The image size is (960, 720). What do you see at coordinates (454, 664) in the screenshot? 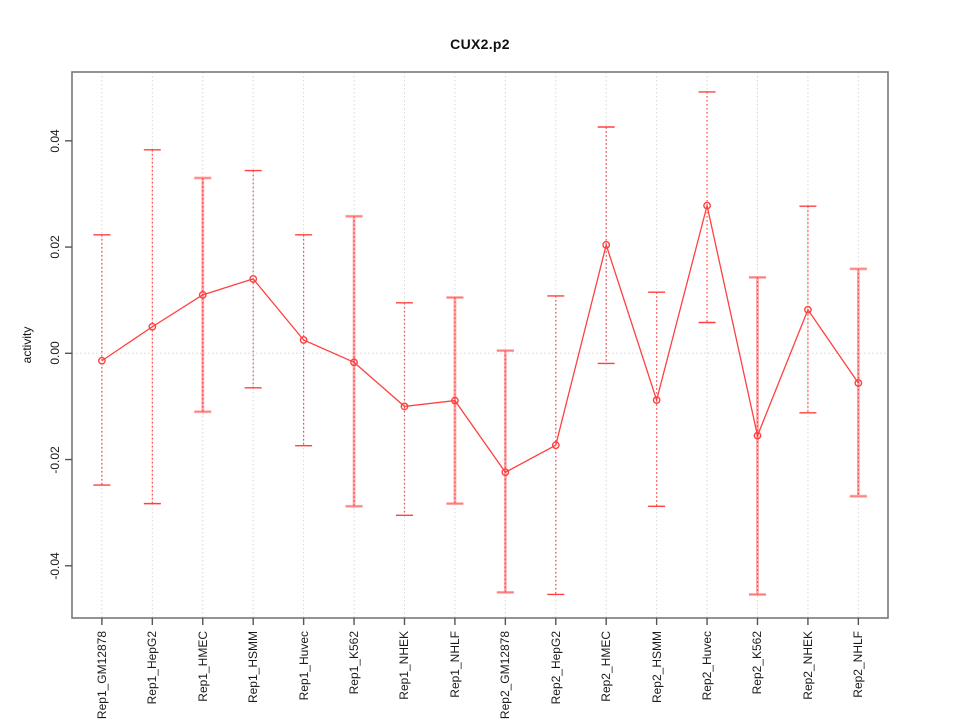
I see `x-tick-label: Rep1_NHLF` at bounding box center [454, 664].